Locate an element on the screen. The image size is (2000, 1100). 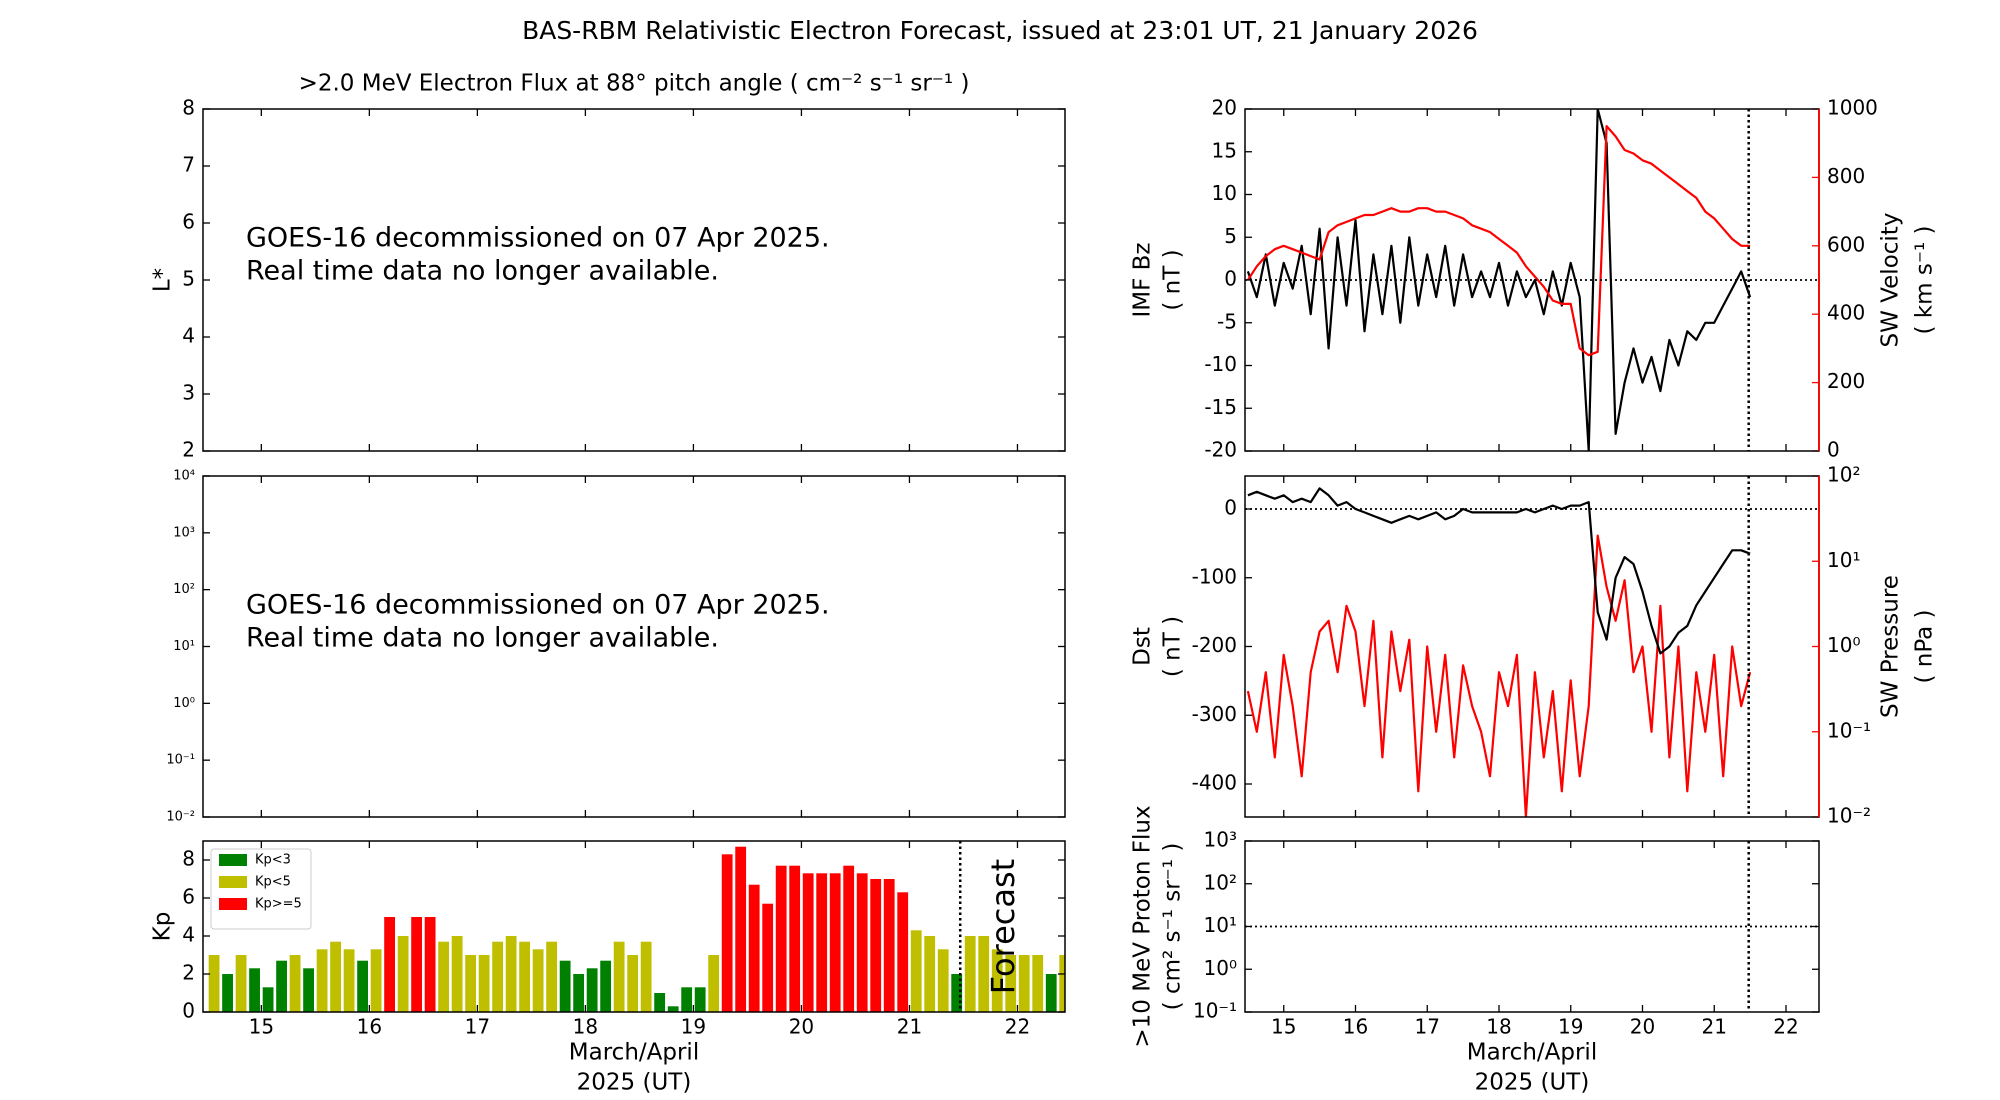
y-tick-label: 5 is located at coordinates (188, 279).